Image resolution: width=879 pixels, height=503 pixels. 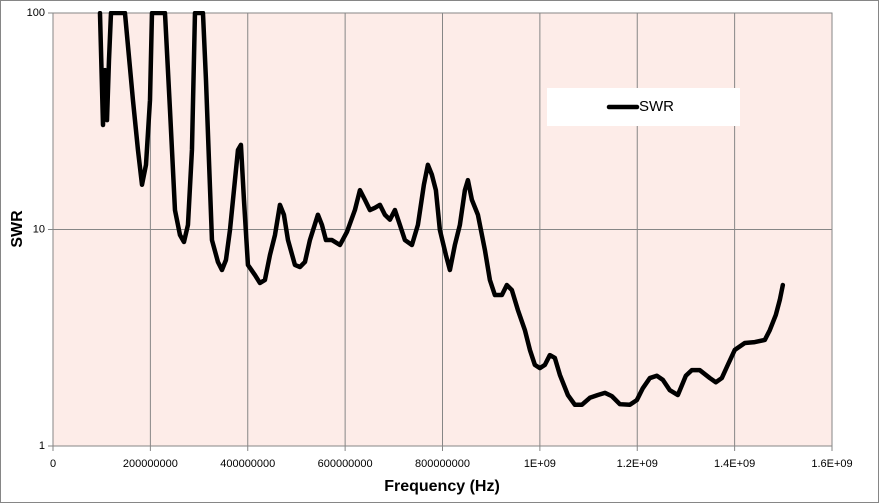 I want to click on legend-box, so click(x=643, y=107).